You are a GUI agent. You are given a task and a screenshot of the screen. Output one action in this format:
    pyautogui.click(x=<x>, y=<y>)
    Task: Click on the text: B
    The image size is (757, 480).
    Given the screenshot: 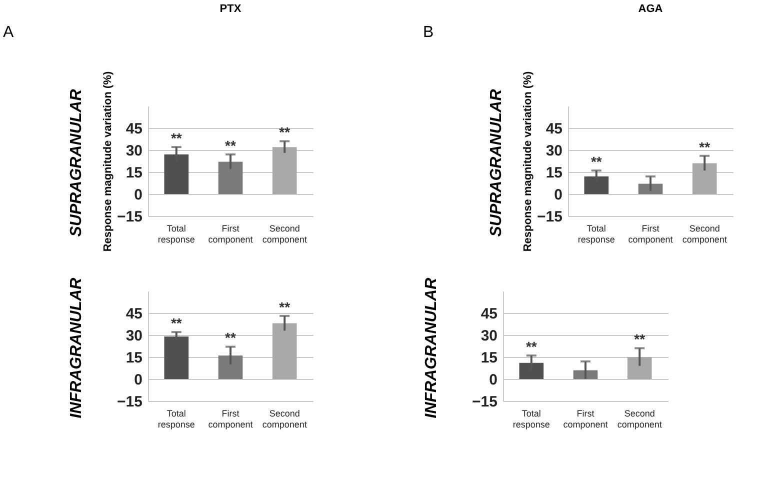 What is the action you would take?
    pyautogui.click(x=428, y=32)
    